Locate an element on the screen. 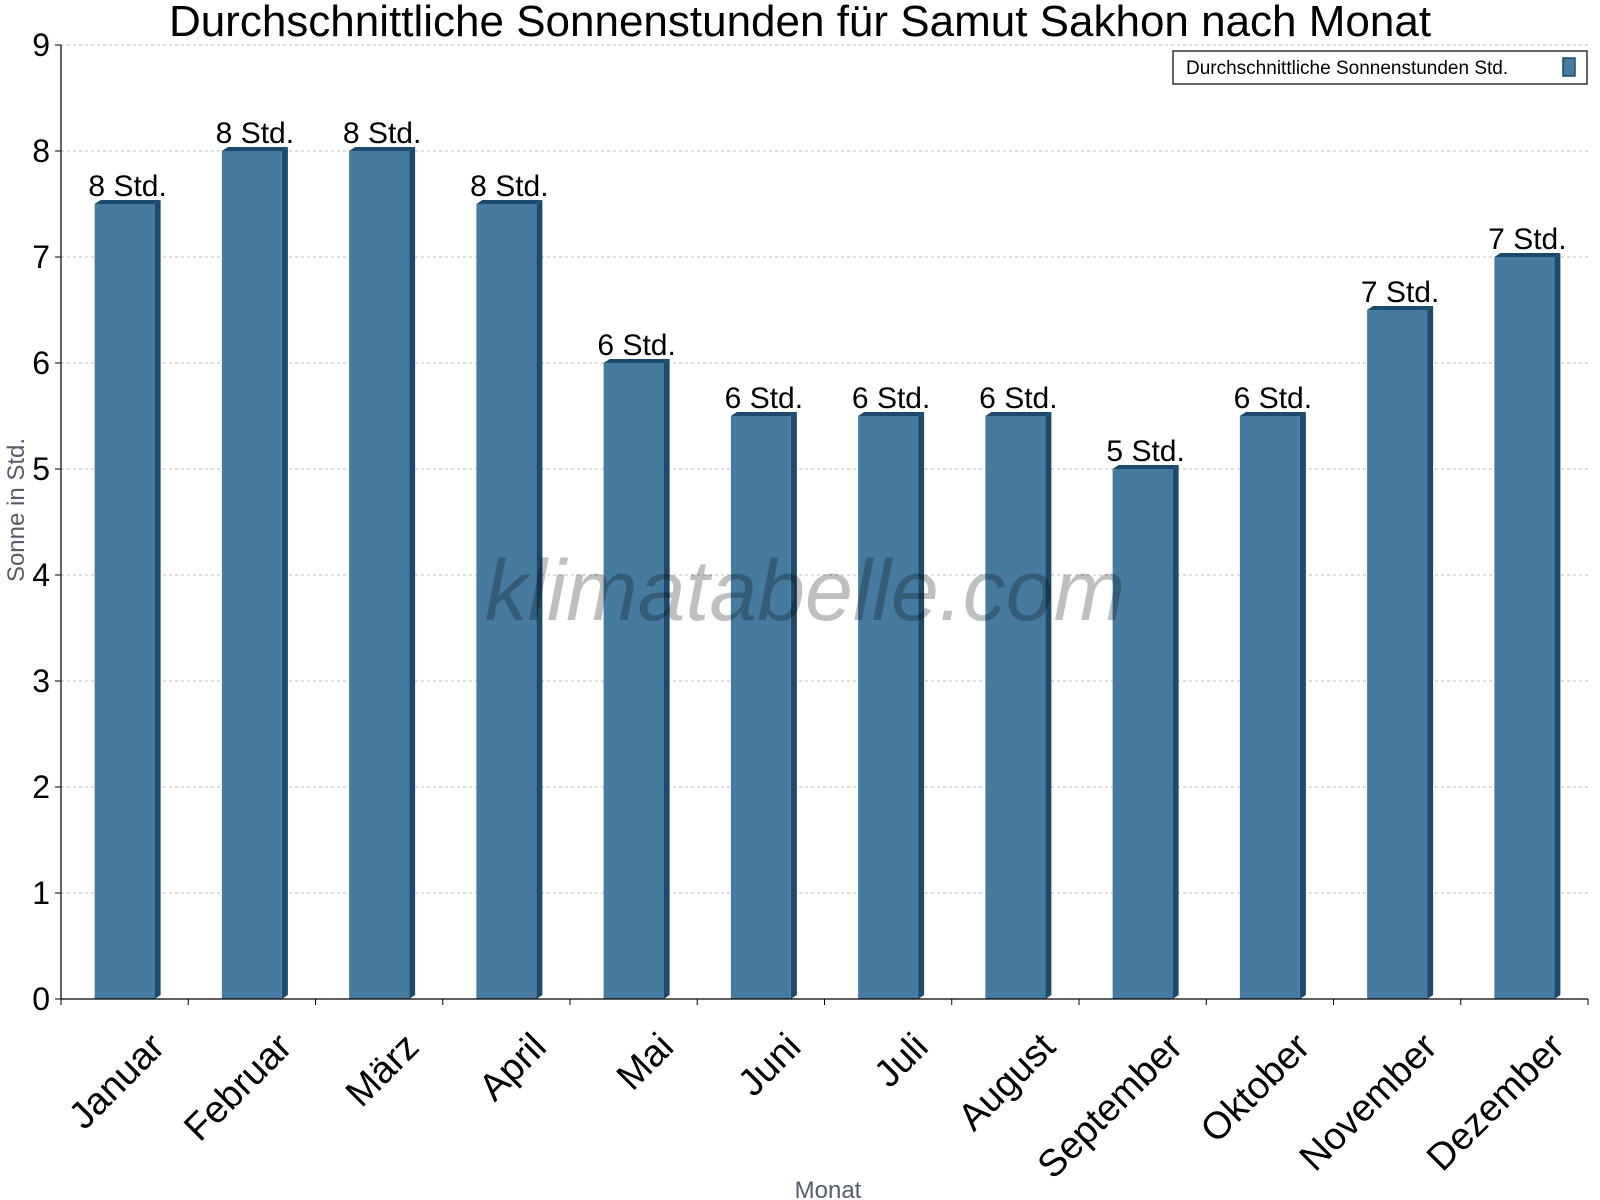 The image size is (1600, 1200). legend: Durchschnittliche Sonnenstunden Std. is located at coordinates (1380, 67).